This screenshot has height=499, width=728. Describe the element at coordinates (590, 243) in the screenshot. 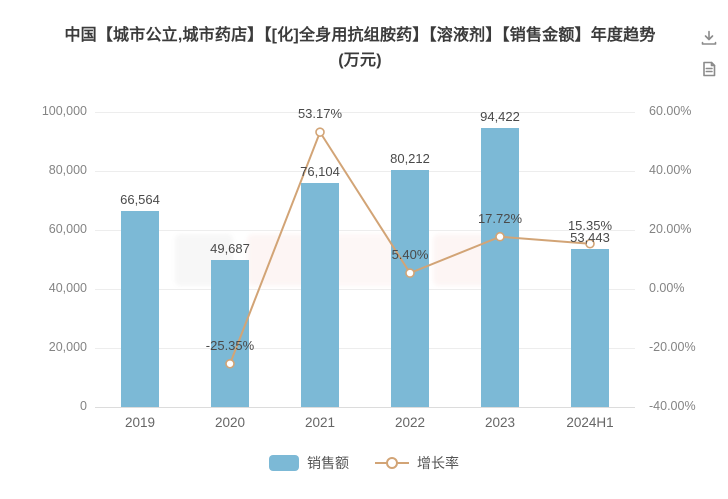

I see `growth-point-2024H1` at that location.